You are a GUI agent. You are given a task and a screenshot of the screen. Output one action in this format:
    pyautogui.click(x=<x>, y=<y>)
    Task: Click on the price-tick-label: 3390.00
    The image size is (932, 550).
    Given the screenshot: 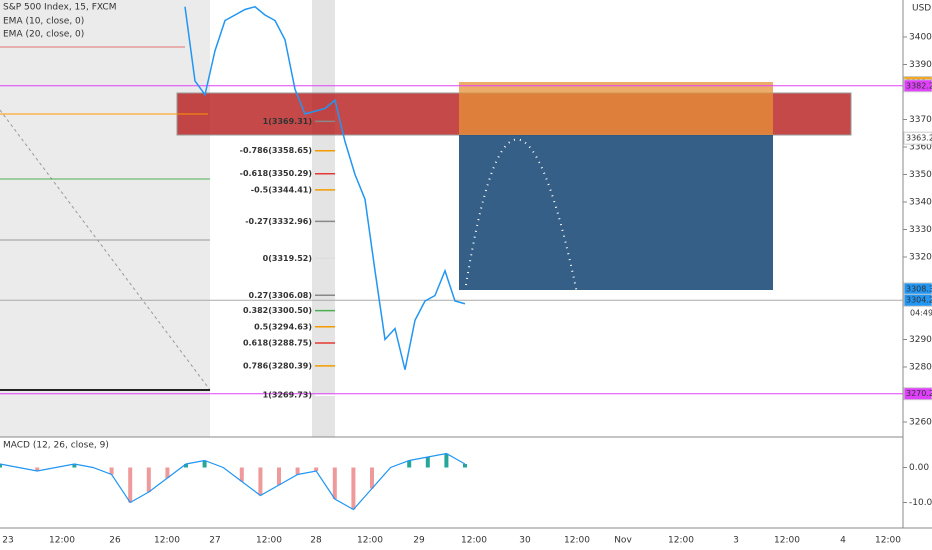 What is the action you would take?
    pyautogui.click(x=920, y=65)
    